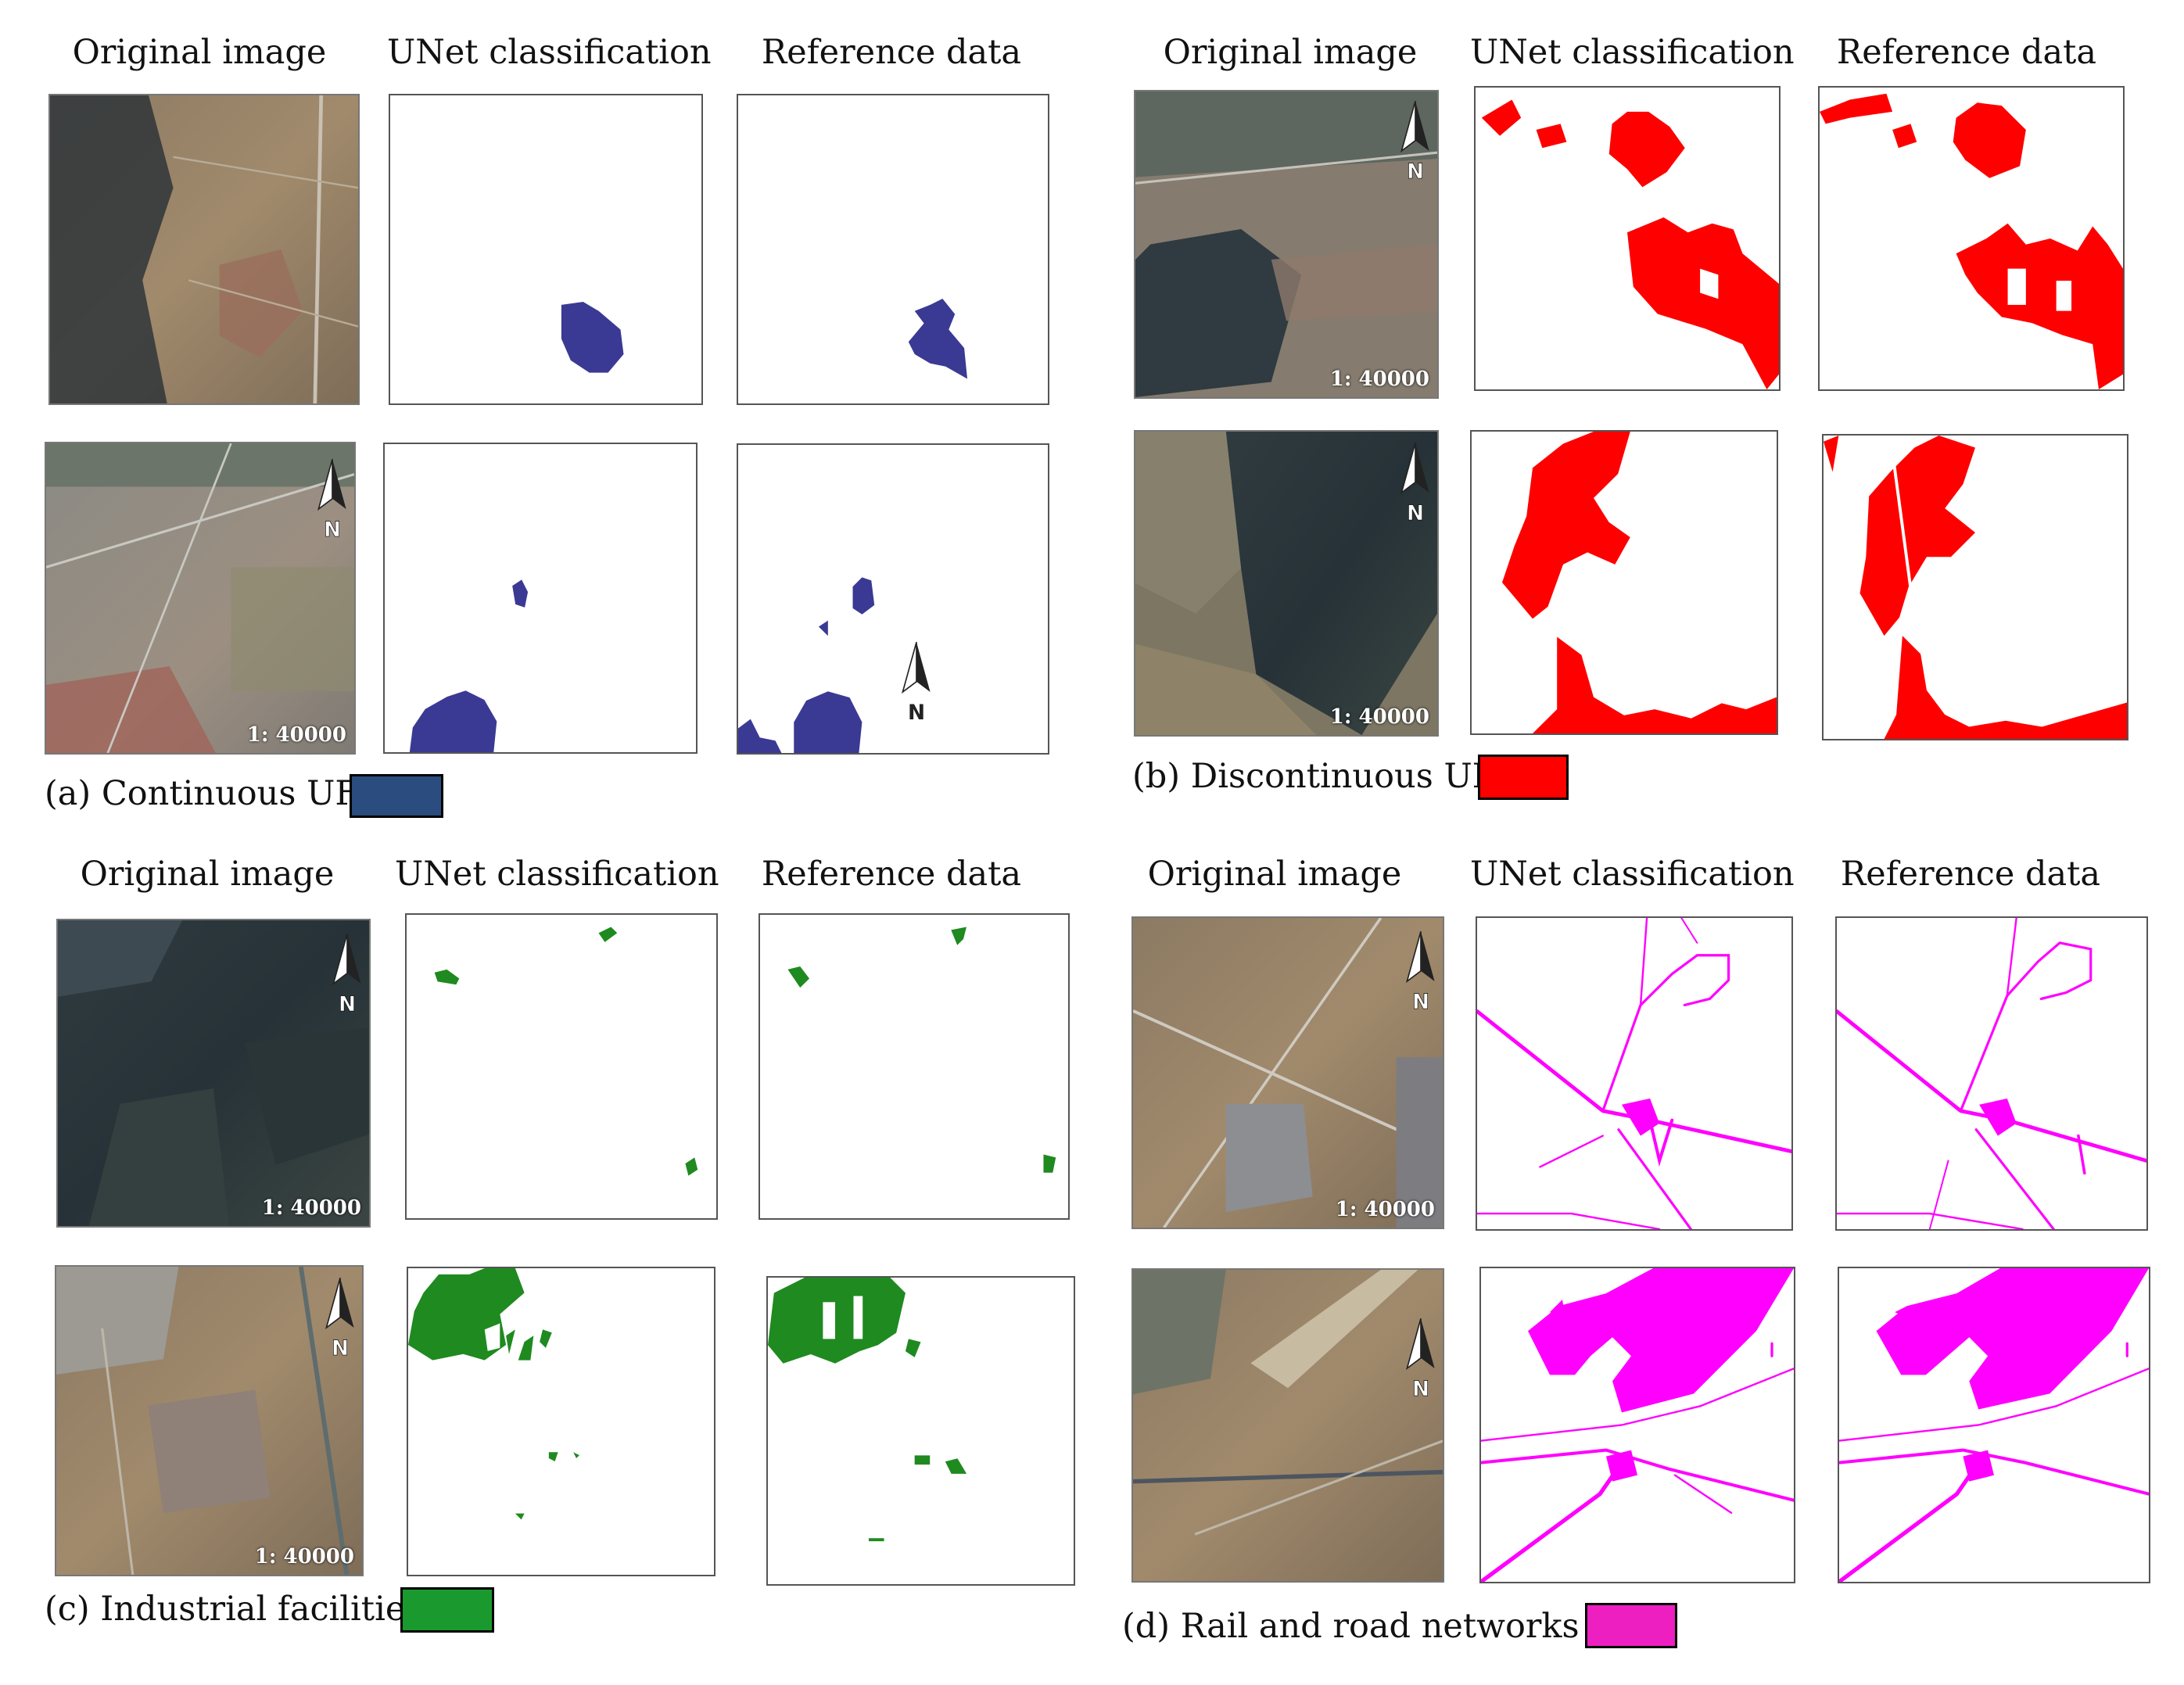 The width and height of the screenshot is (2184, 1685). What do you see at coordinates (1637, 1425) in the screenshot?
I see `unet-mask-d2` at bounding box center [1637, 1425].